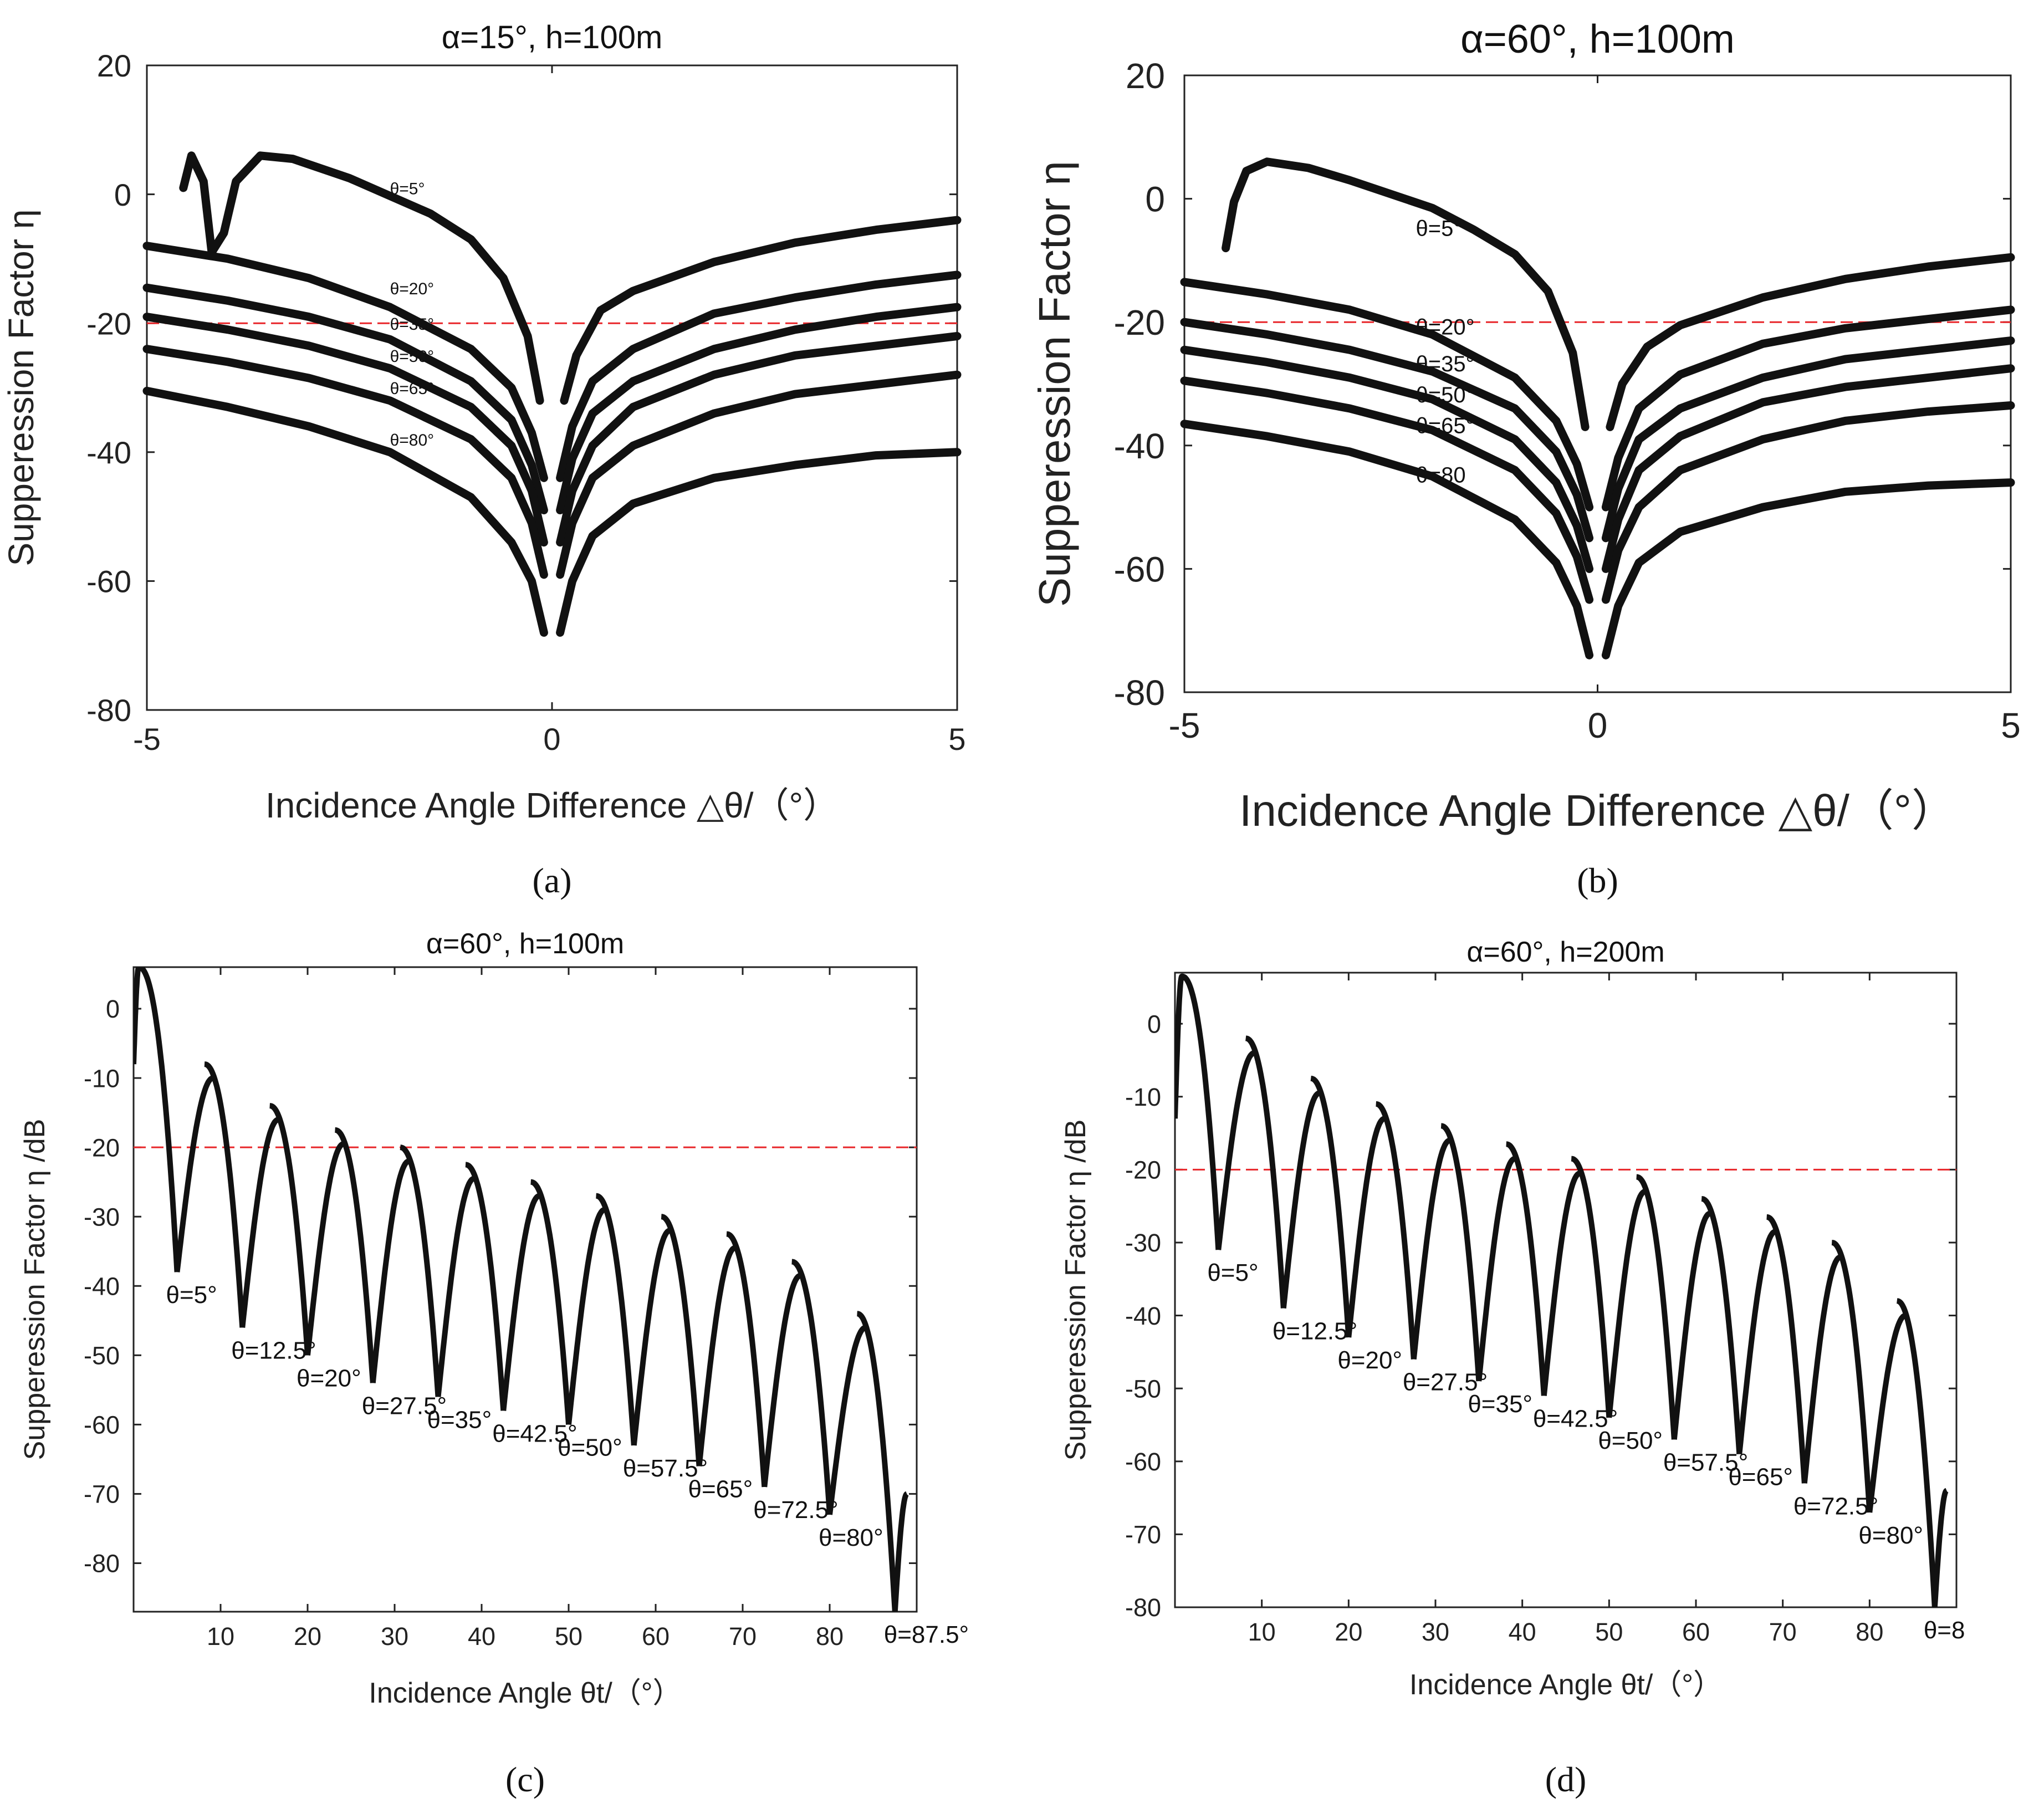 The width and height of the screenshot is (2044, 1814). Describe the element at coordinates (1440, 476) in the screenshot. I see `curve-label: θ=80` at that location.